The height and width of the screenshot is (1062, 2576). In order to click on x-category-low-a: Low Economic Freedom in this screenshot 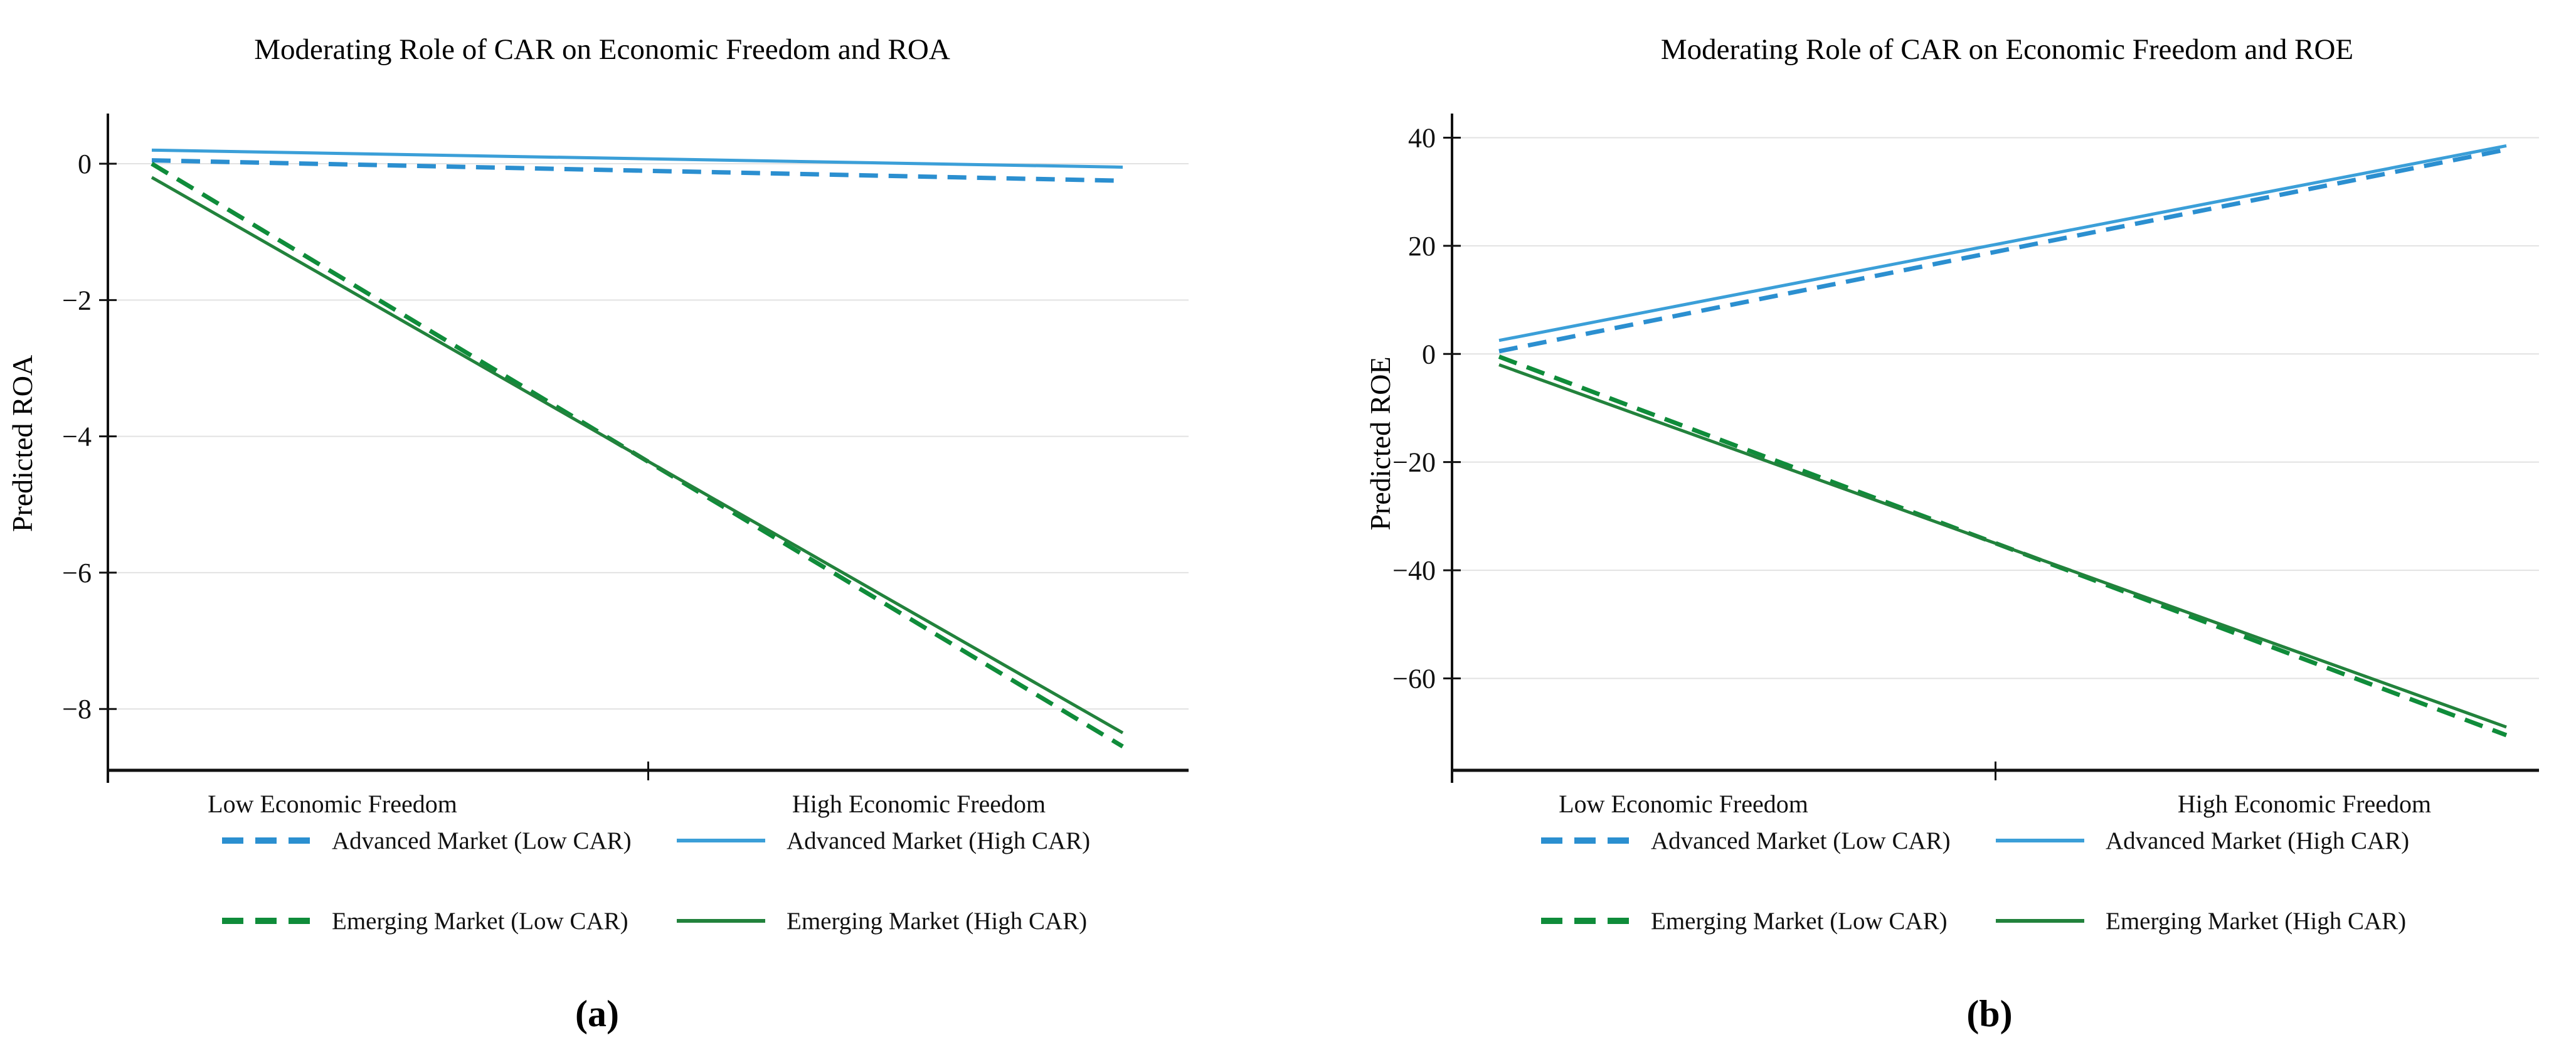, I will do `click(332, 804)`.